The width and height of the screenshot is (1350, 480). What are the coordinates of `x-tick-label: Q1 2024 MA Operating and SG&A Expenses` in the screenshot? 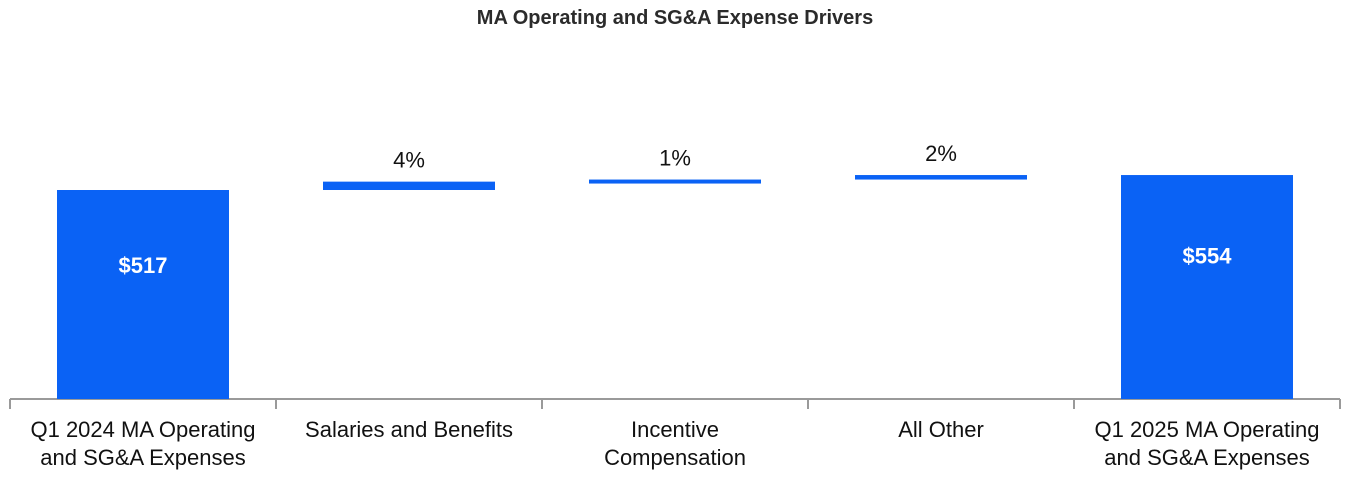 It's located at (143, 443).